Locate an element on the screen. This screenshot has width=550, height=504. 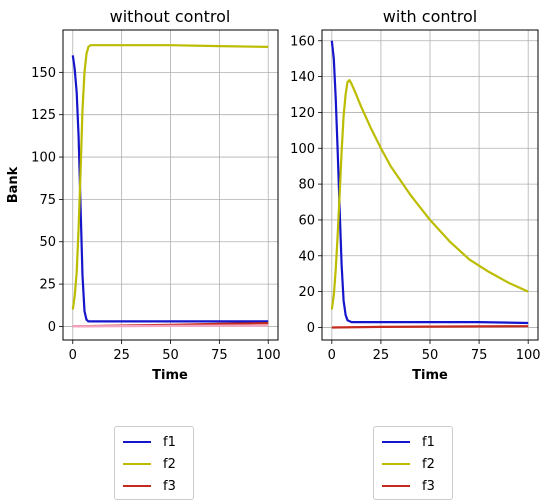
legend-left: f1 f2 f3 is located at coordinates (154, 463).